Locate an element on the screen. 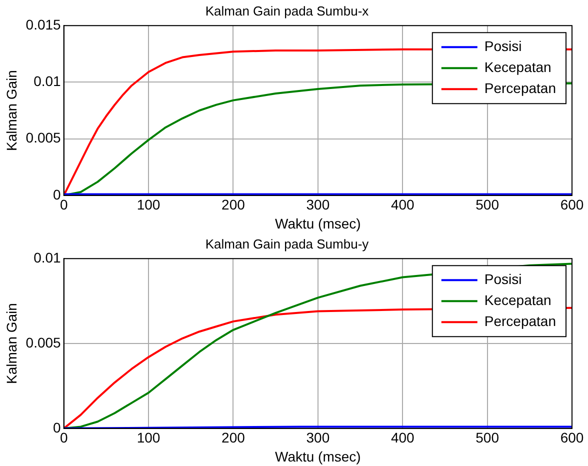 This screenshot has height=466, width=588. chart-title: Kalman Gain pada Sumbu-x is located at coordinates (287, 10).